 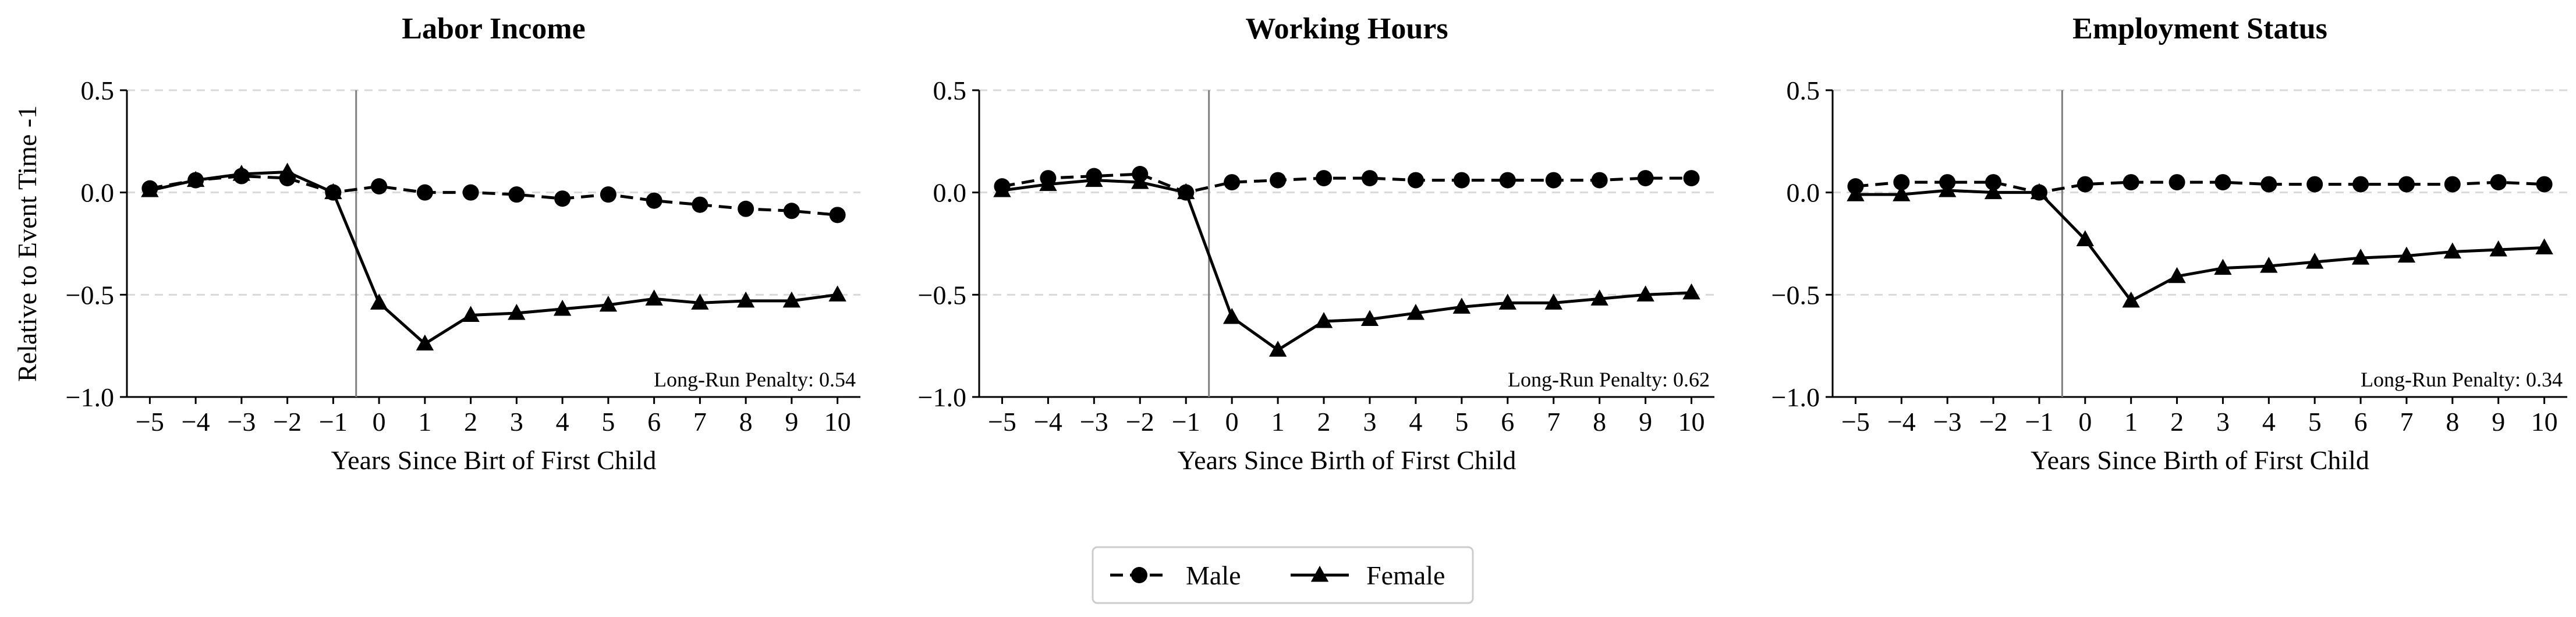 I want to click on x-axis-label: Years Since Birt of First Child, so click(x=494, y=460).